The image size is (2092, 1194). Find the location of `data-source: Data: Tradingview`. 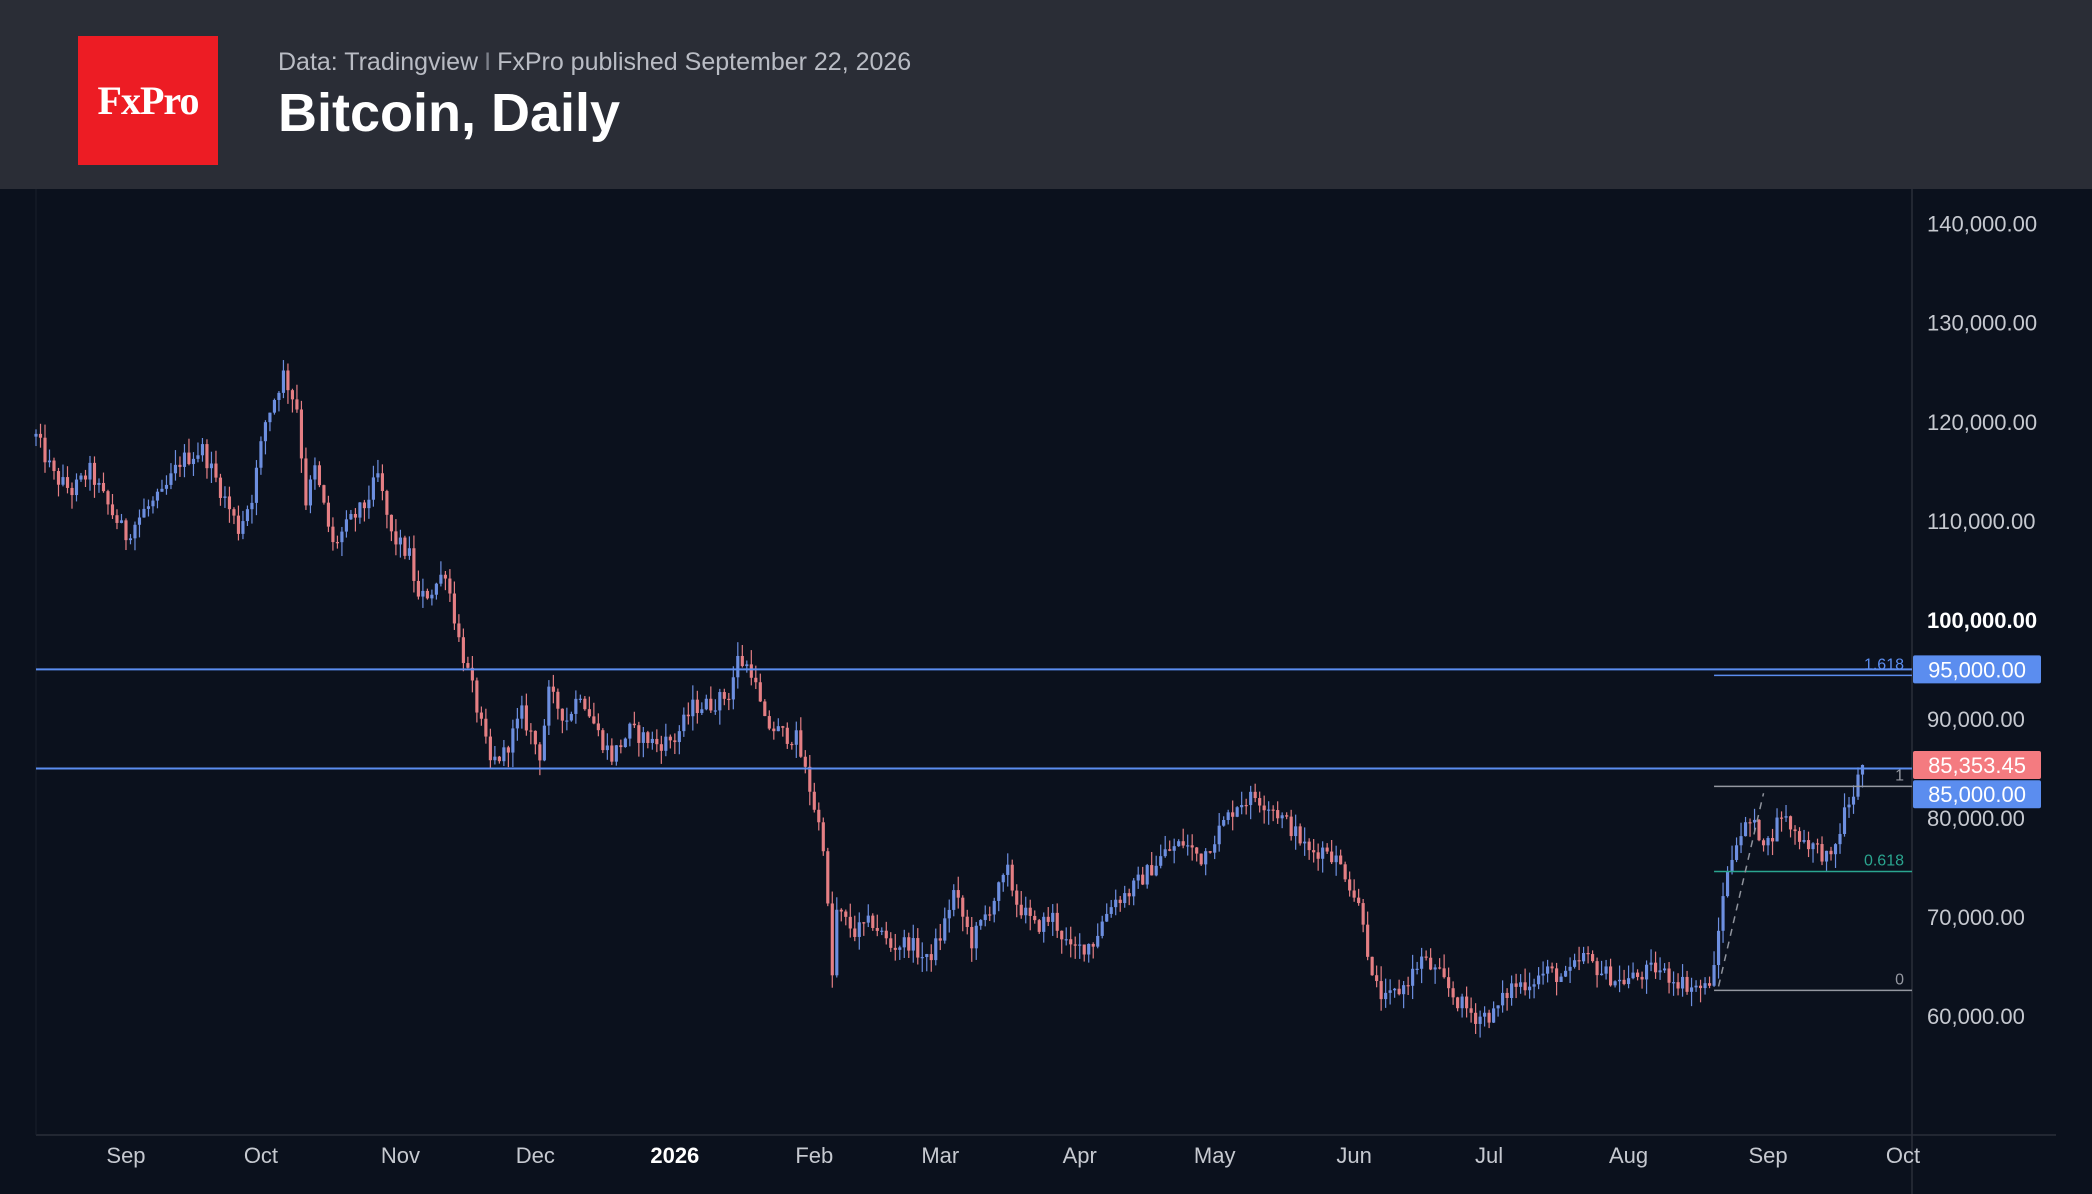

data-source: Data: Tradingview is located at coordinates (378, 62).